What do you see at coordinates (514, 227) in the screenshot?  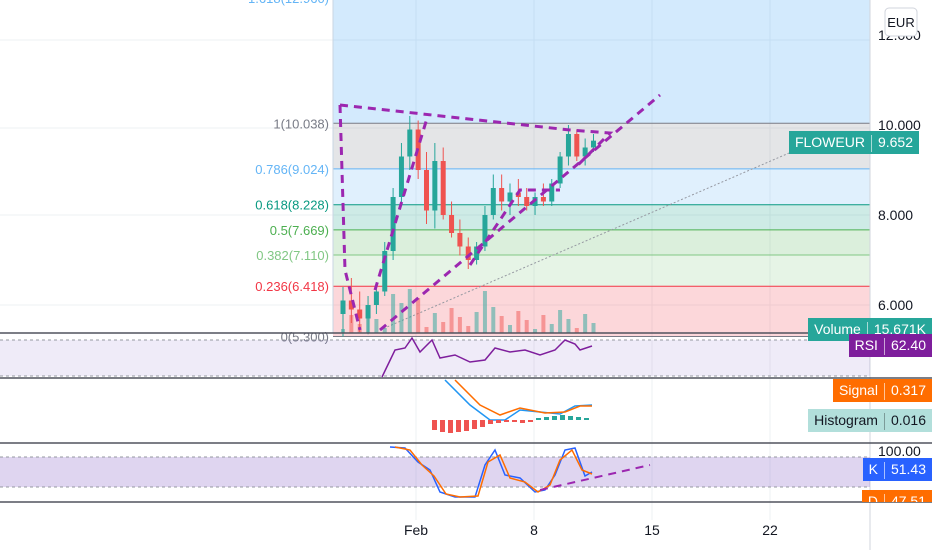 I see `pattern-flag` at bounding box center [514, 227].